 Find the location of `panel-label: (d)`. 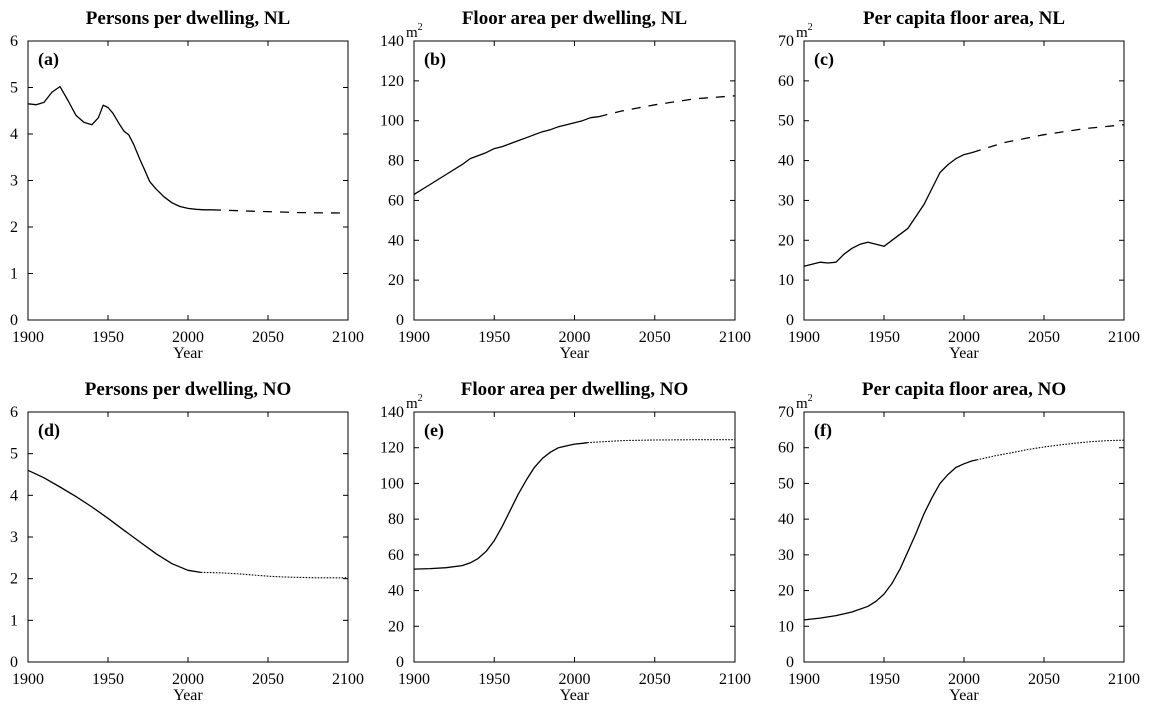

panel-label: (d) is located at coordinates (49, 430).